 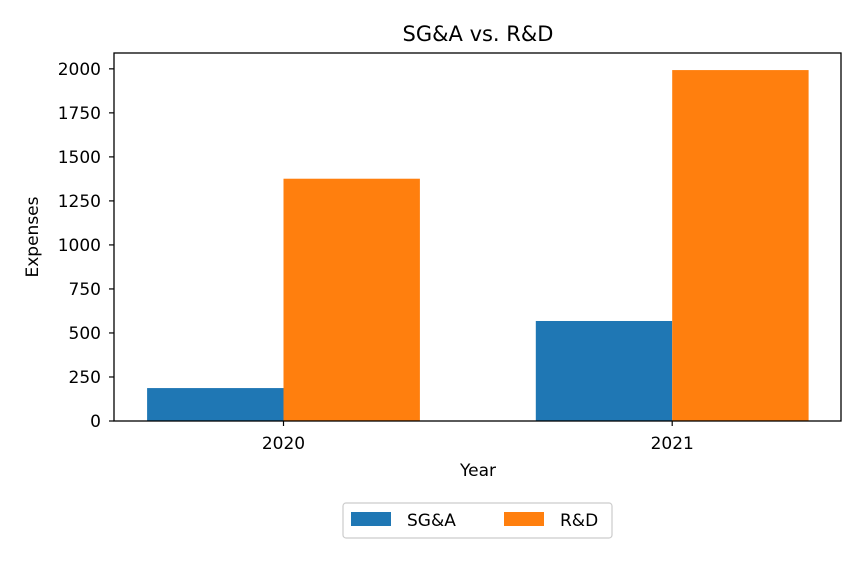 What do you see at coordinates (79, 114) in the screenshot?
I see `y-tick-label: 1750` at bounding box center [79, 114].